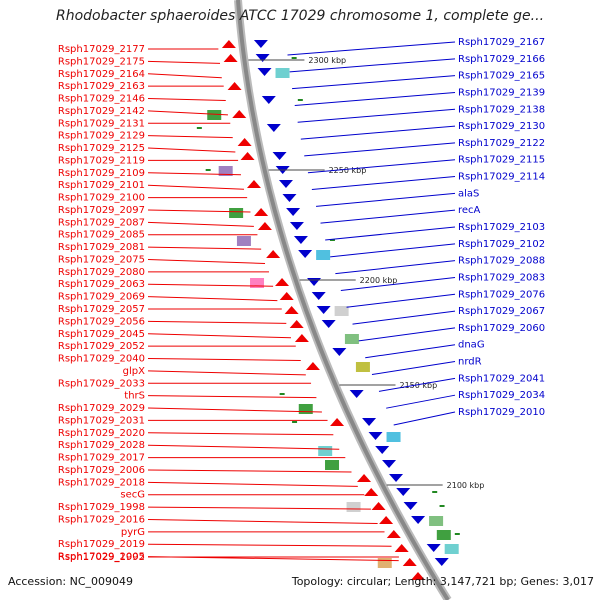 The image size is (600, 600). Describe the element at coordinates (501, 395) in the screenshot. I see `gene-label-reverse: Rsph17029_2034` at that location.